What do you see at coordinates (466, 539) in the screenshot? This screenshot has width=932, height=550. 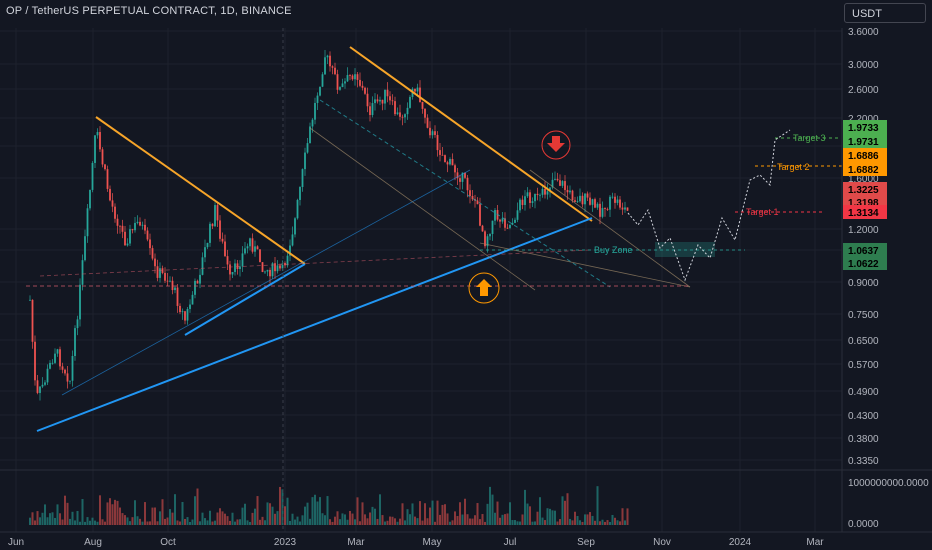 I see `time-axis: Jun Aug Oct 2023 Mar May Jul Sep Nov 2024 Mar` at bounding box center [466, 539].